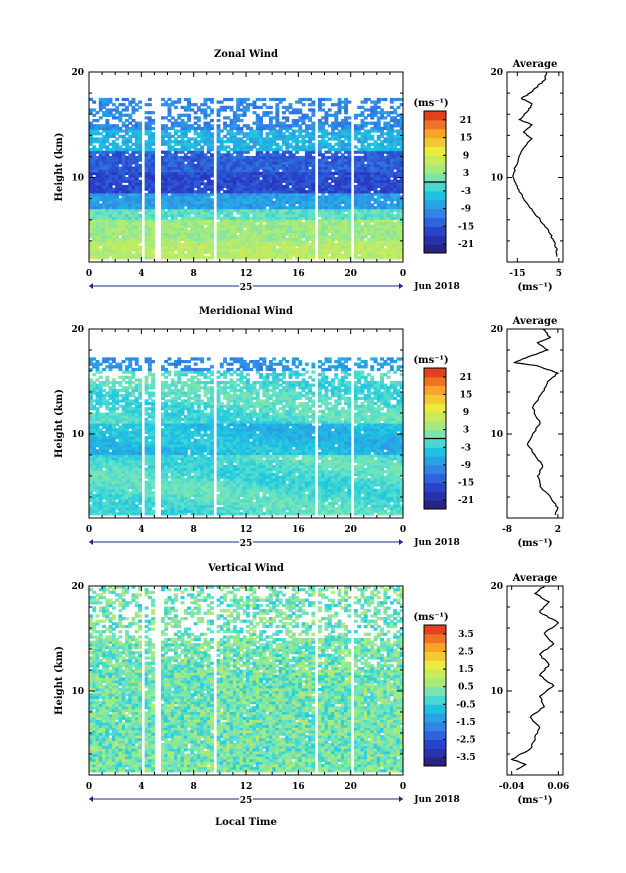 The width and height of the screenshot is (626, 873). Describe the element at coordinates (436, 287) in the screenshot. I see `date-month: Jun 2018` at that location.